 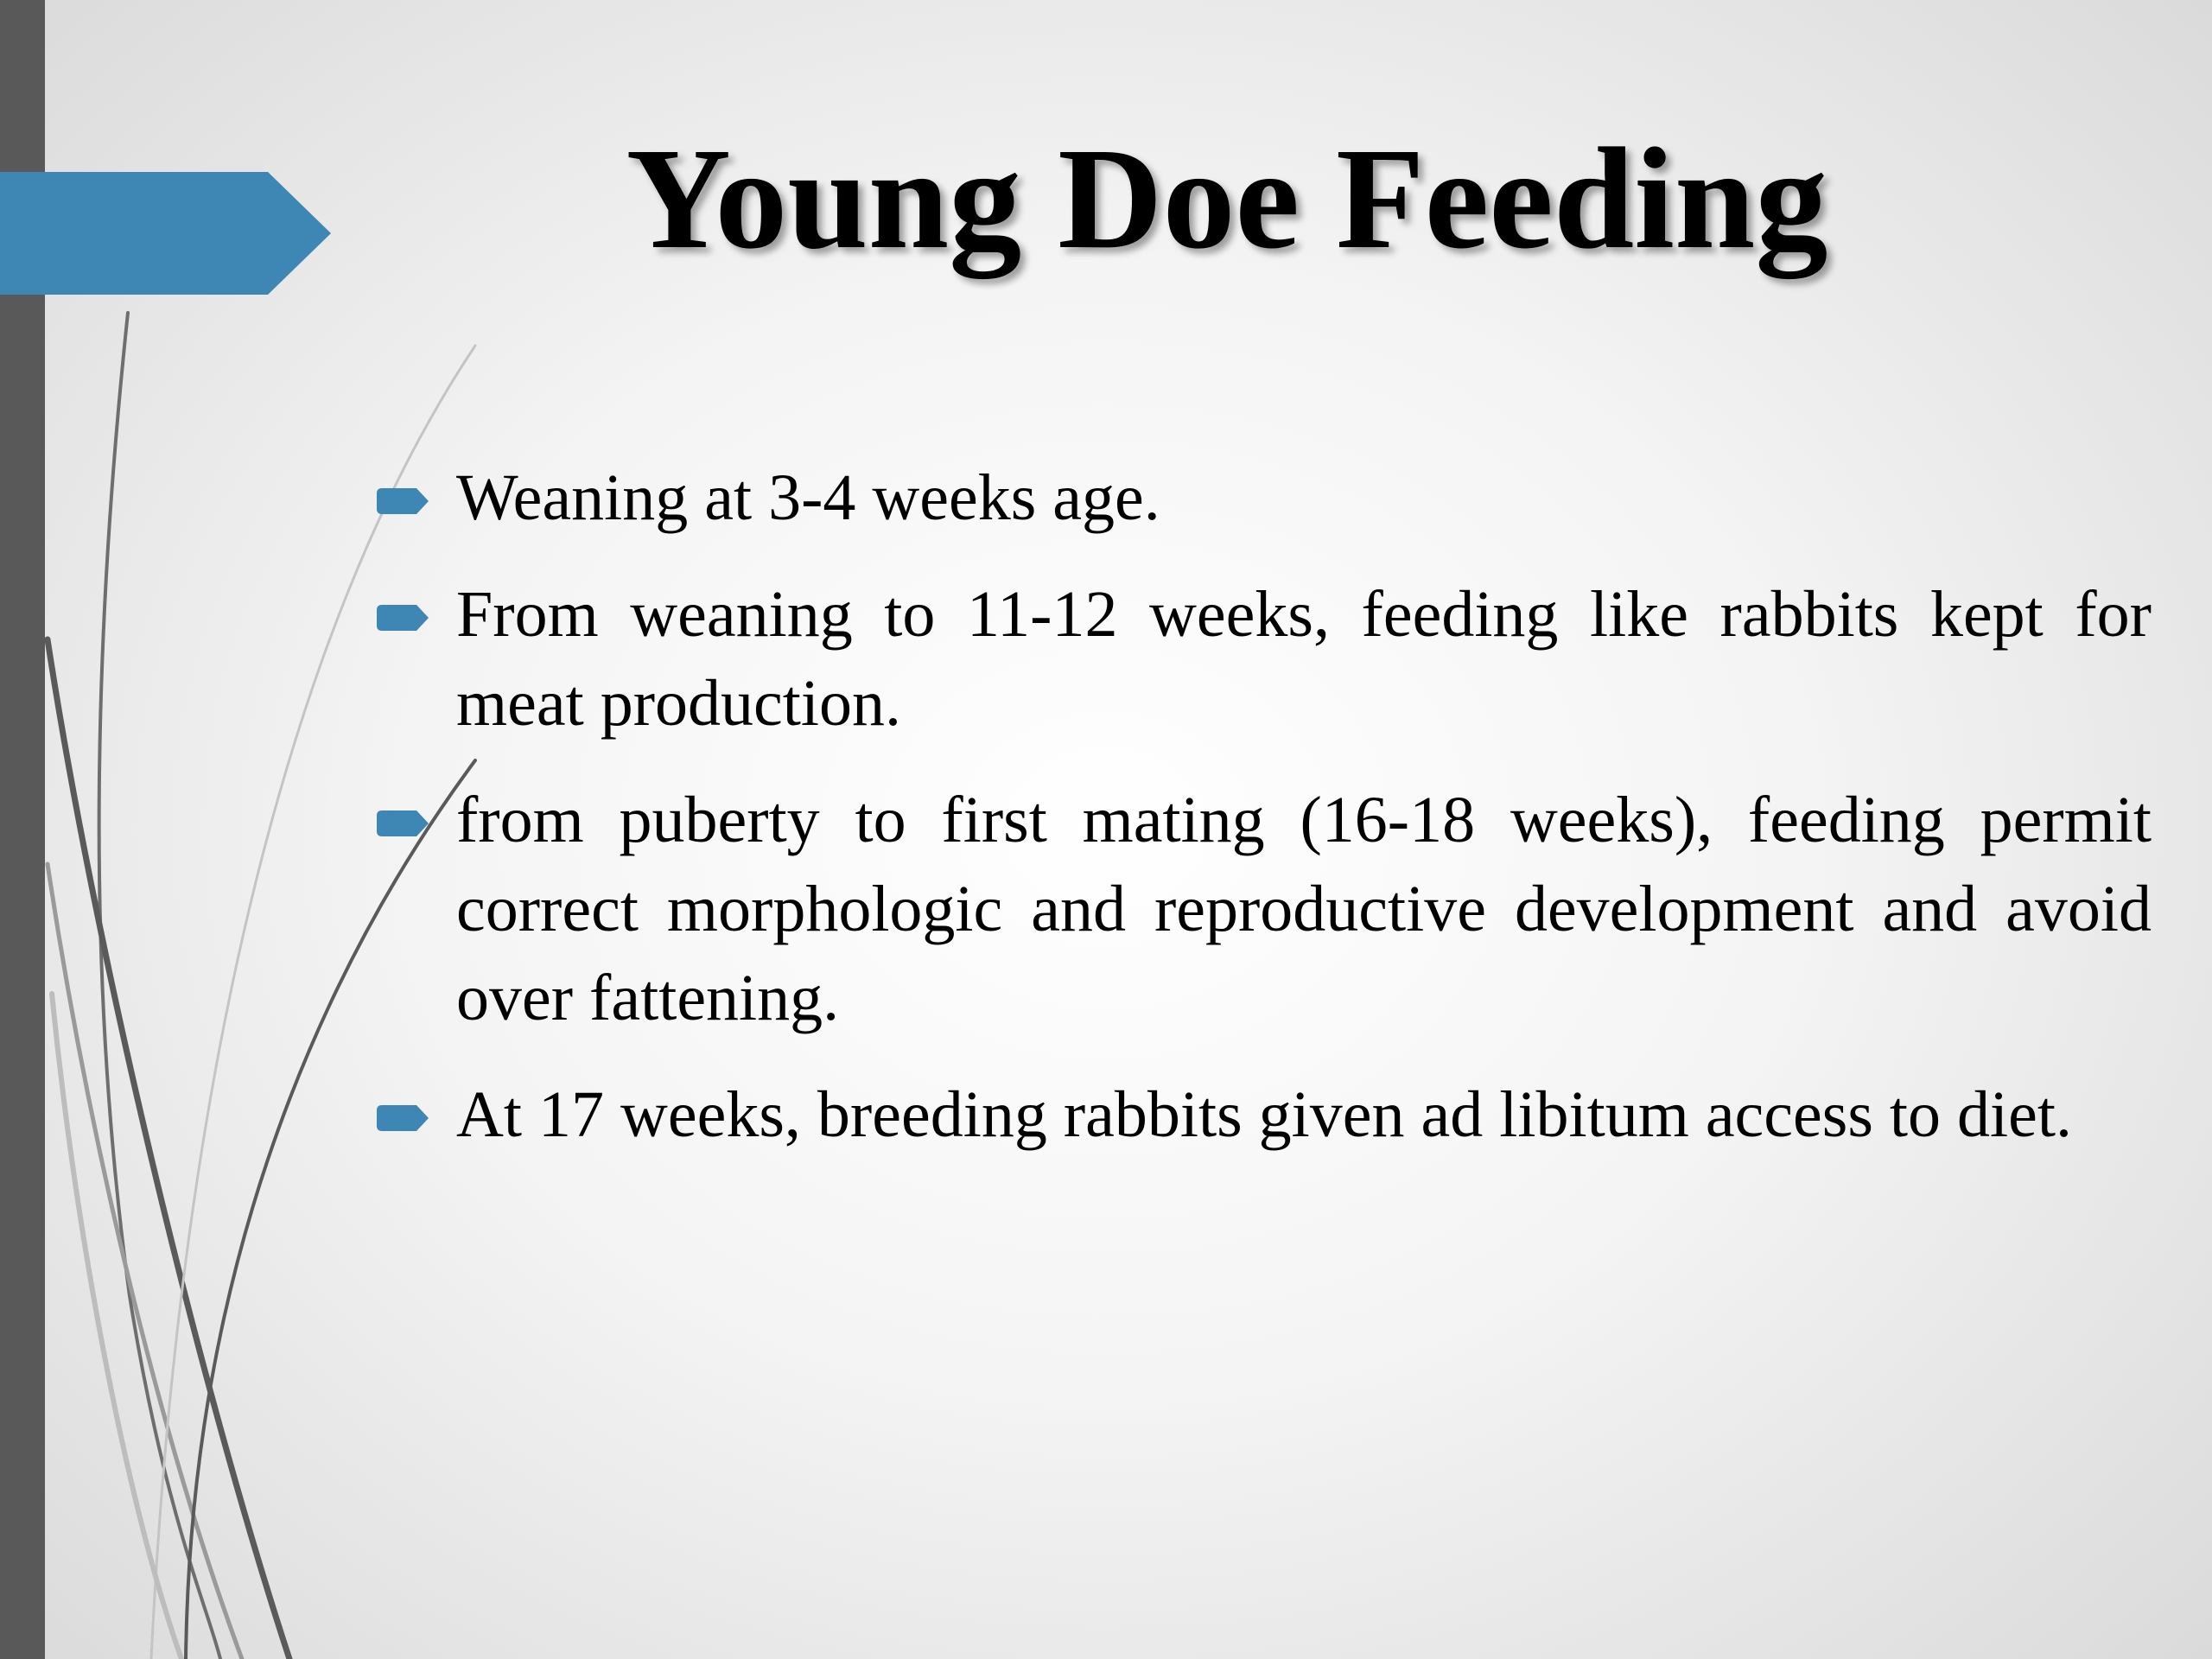 What do you see at coordinates (808, 497) in the screenshot?
I see `bullet-text: Weaning at 3-4 weeks age.` at bounding box center [808, 497].